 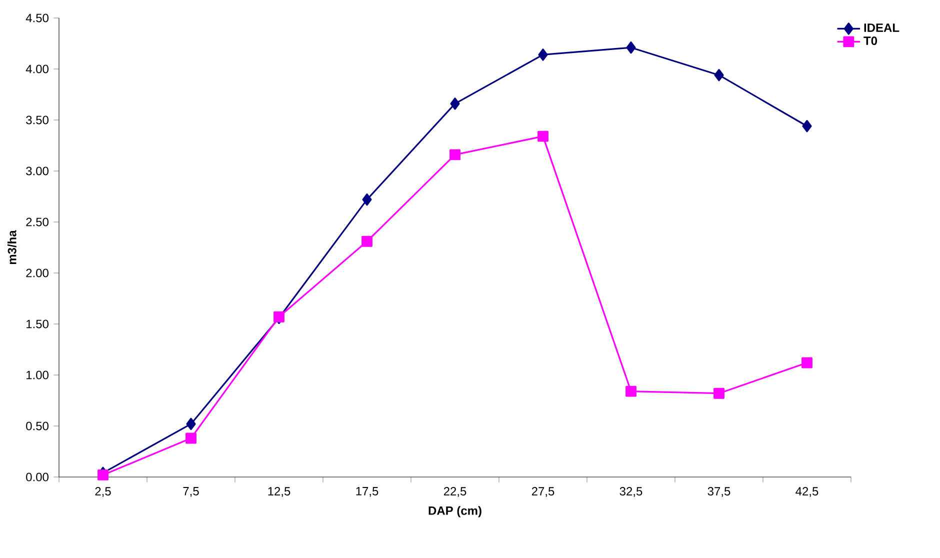 What do you see at coordinates (37, 222) in the screenshot?
I see `y-tick-label: 2.50` at bounding box center [37, 222].